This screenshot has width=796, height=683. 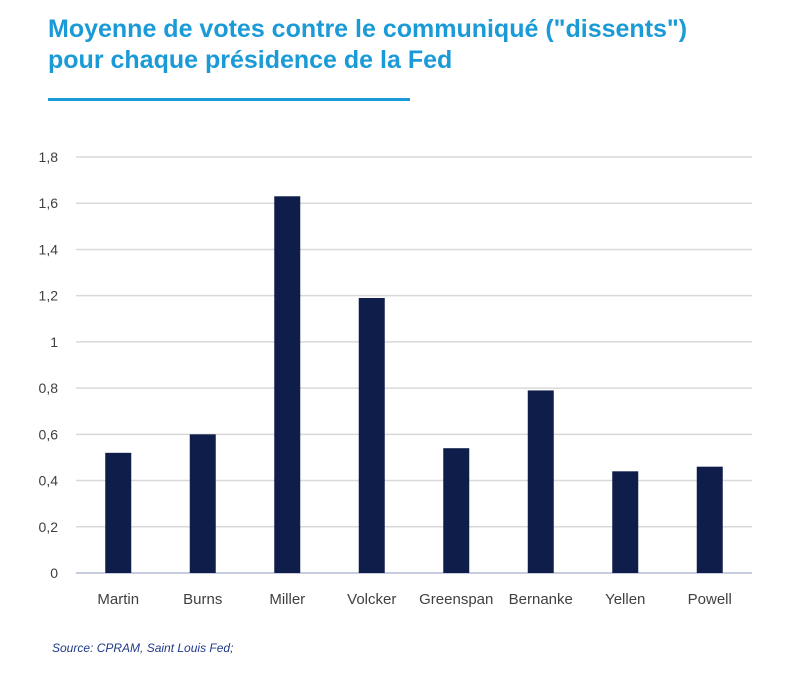 I want to click on x-tick-label: Volcker, so click(x=371, y=599).